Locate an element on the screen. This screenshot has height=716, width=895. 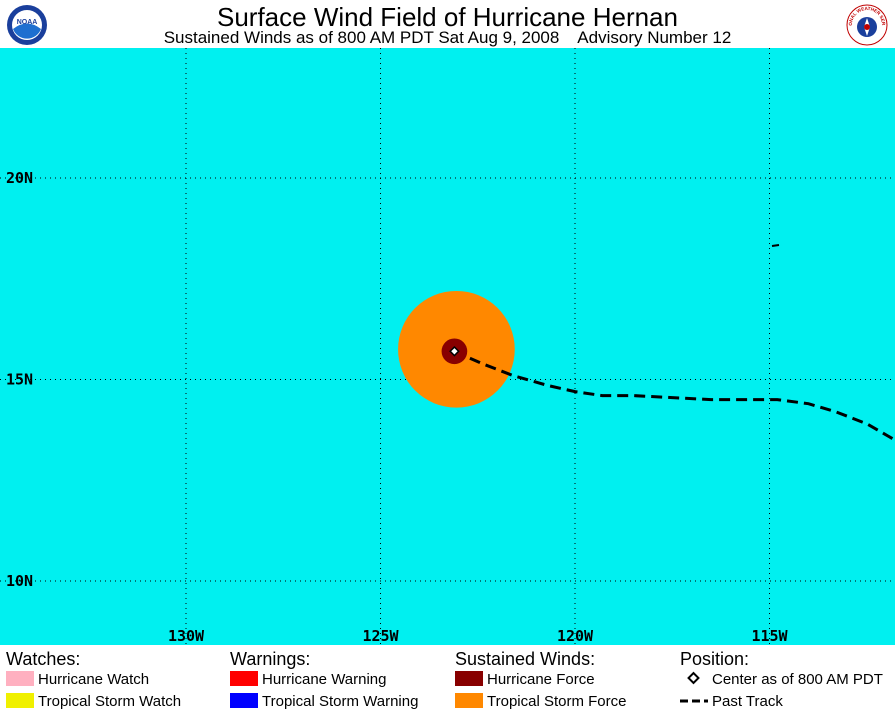
tropical-storm-warning-label: Tropical Storm Warning is located at coordinates (340, 701).